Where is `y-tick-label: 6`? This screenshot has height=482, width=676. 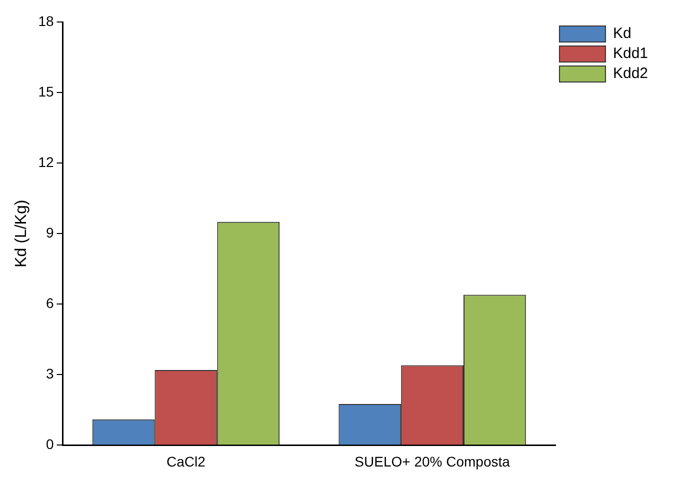 y-tick-label: 6 is located at coordinates (50, 302).